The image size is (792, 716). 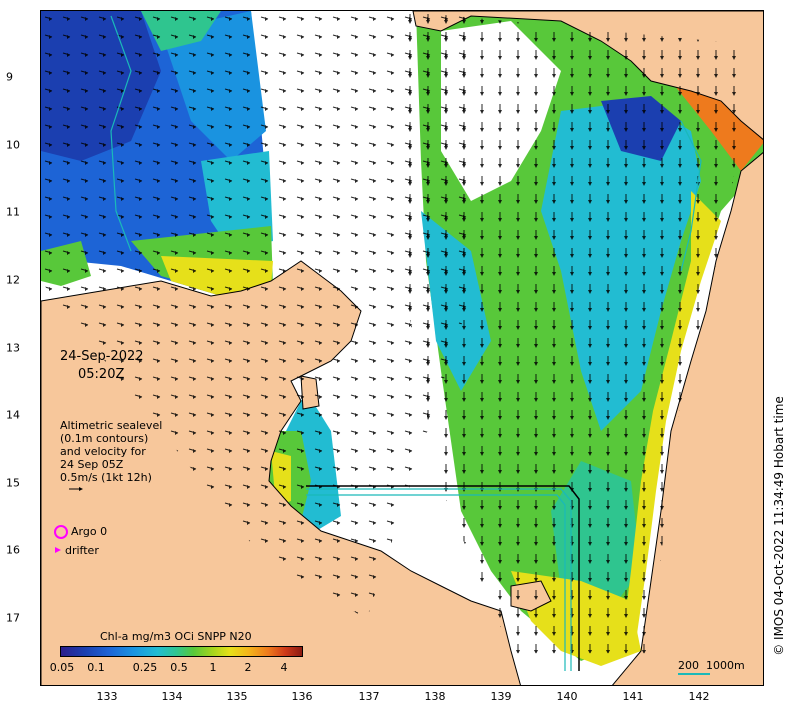 I want to click on y-tick-label: 13, so click(x=13, y=348).